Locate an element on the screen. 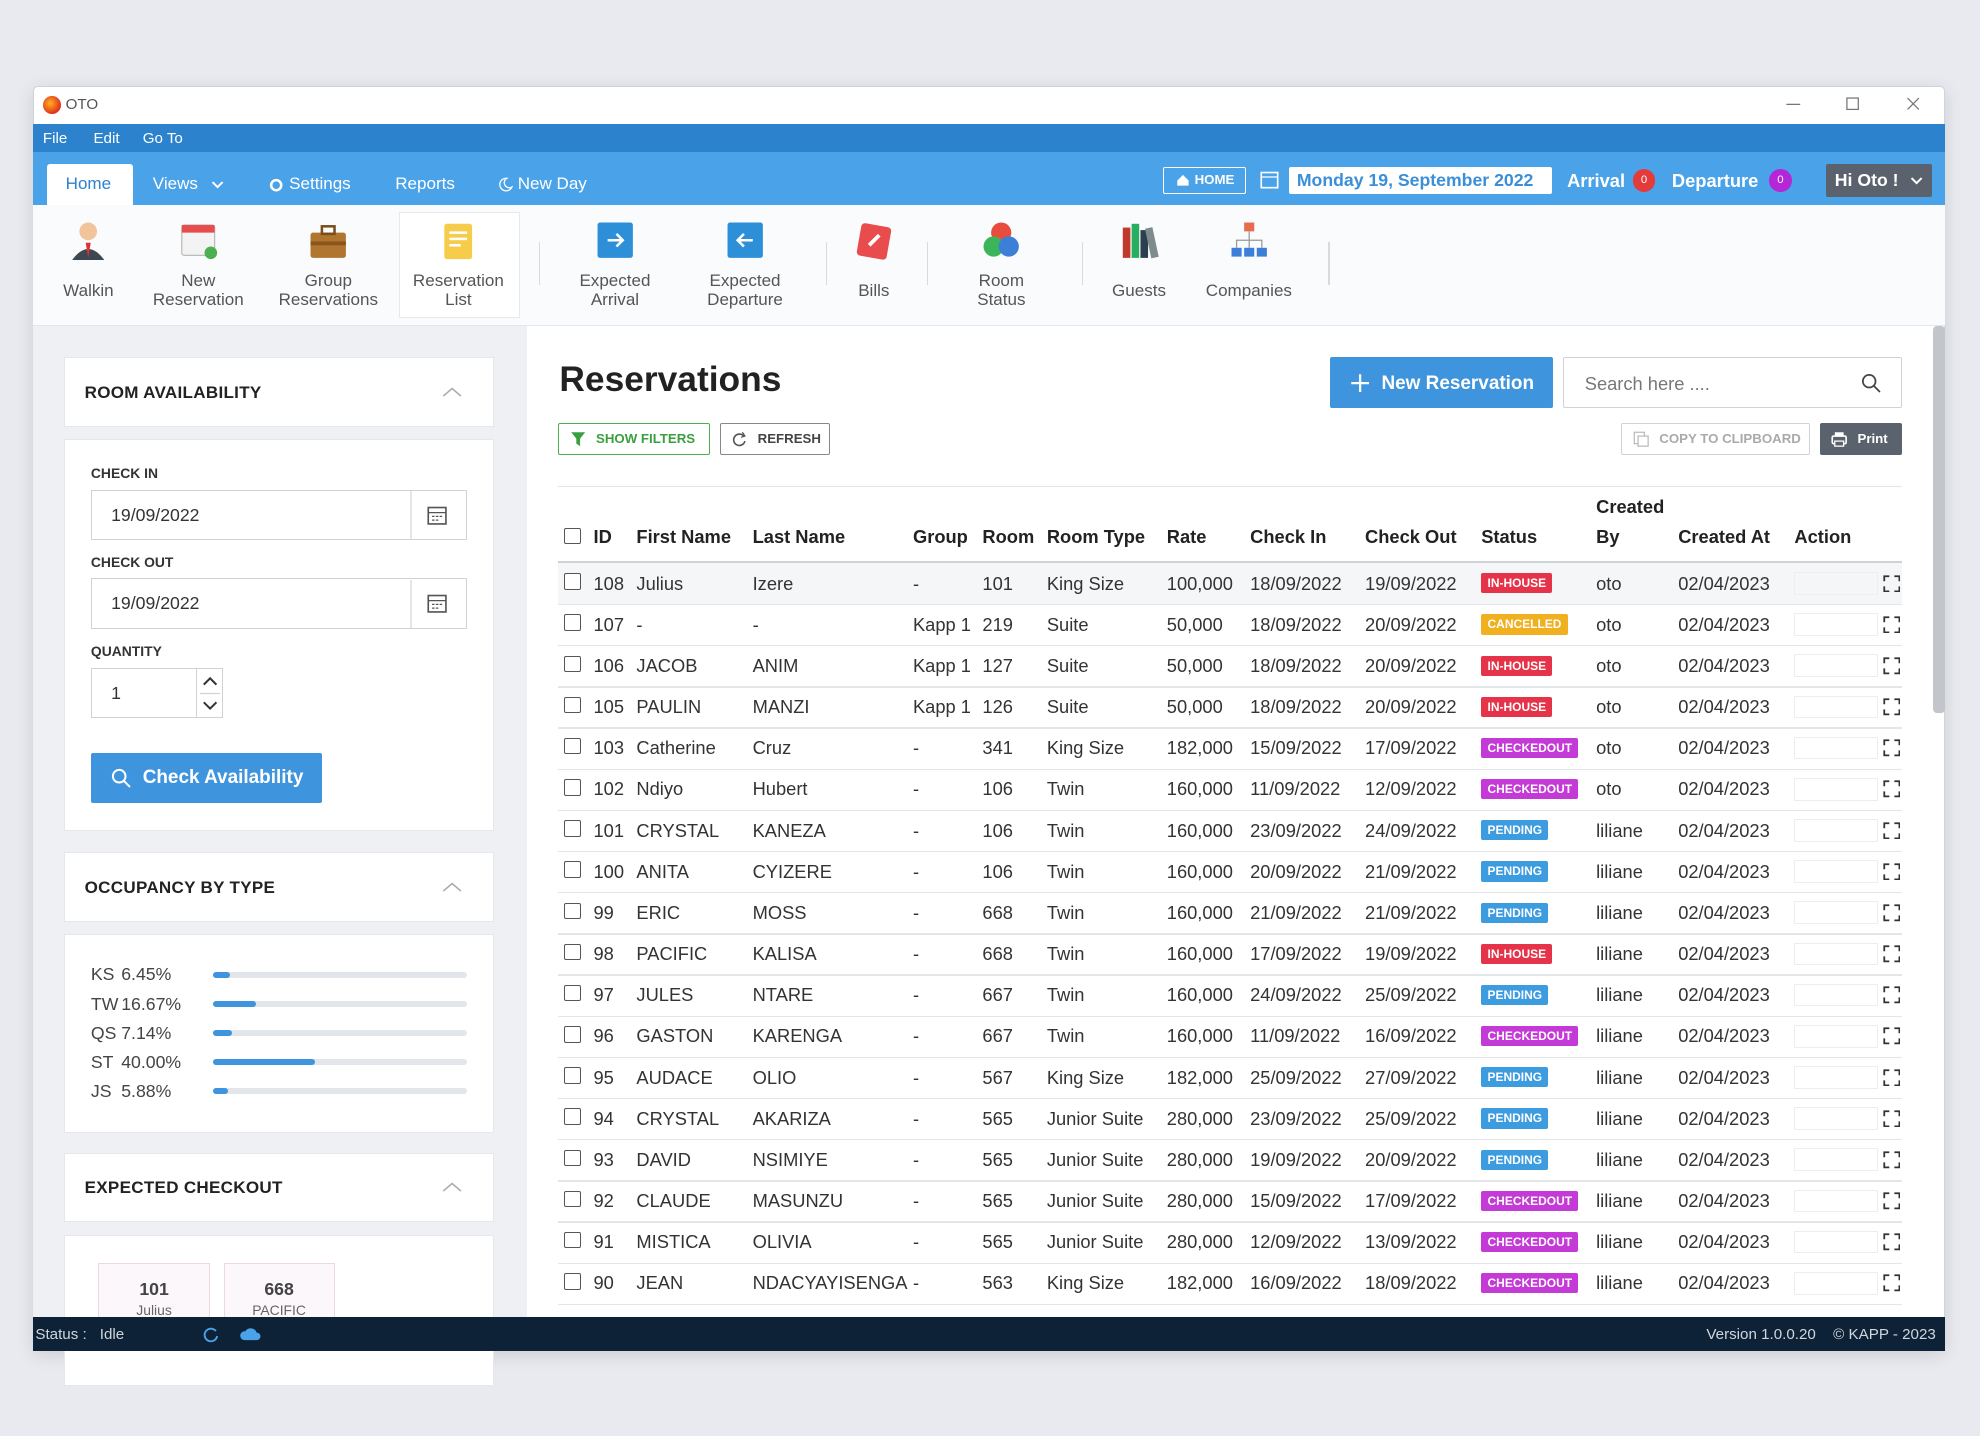  button-label: Print is located at coordinates (1872, 439).